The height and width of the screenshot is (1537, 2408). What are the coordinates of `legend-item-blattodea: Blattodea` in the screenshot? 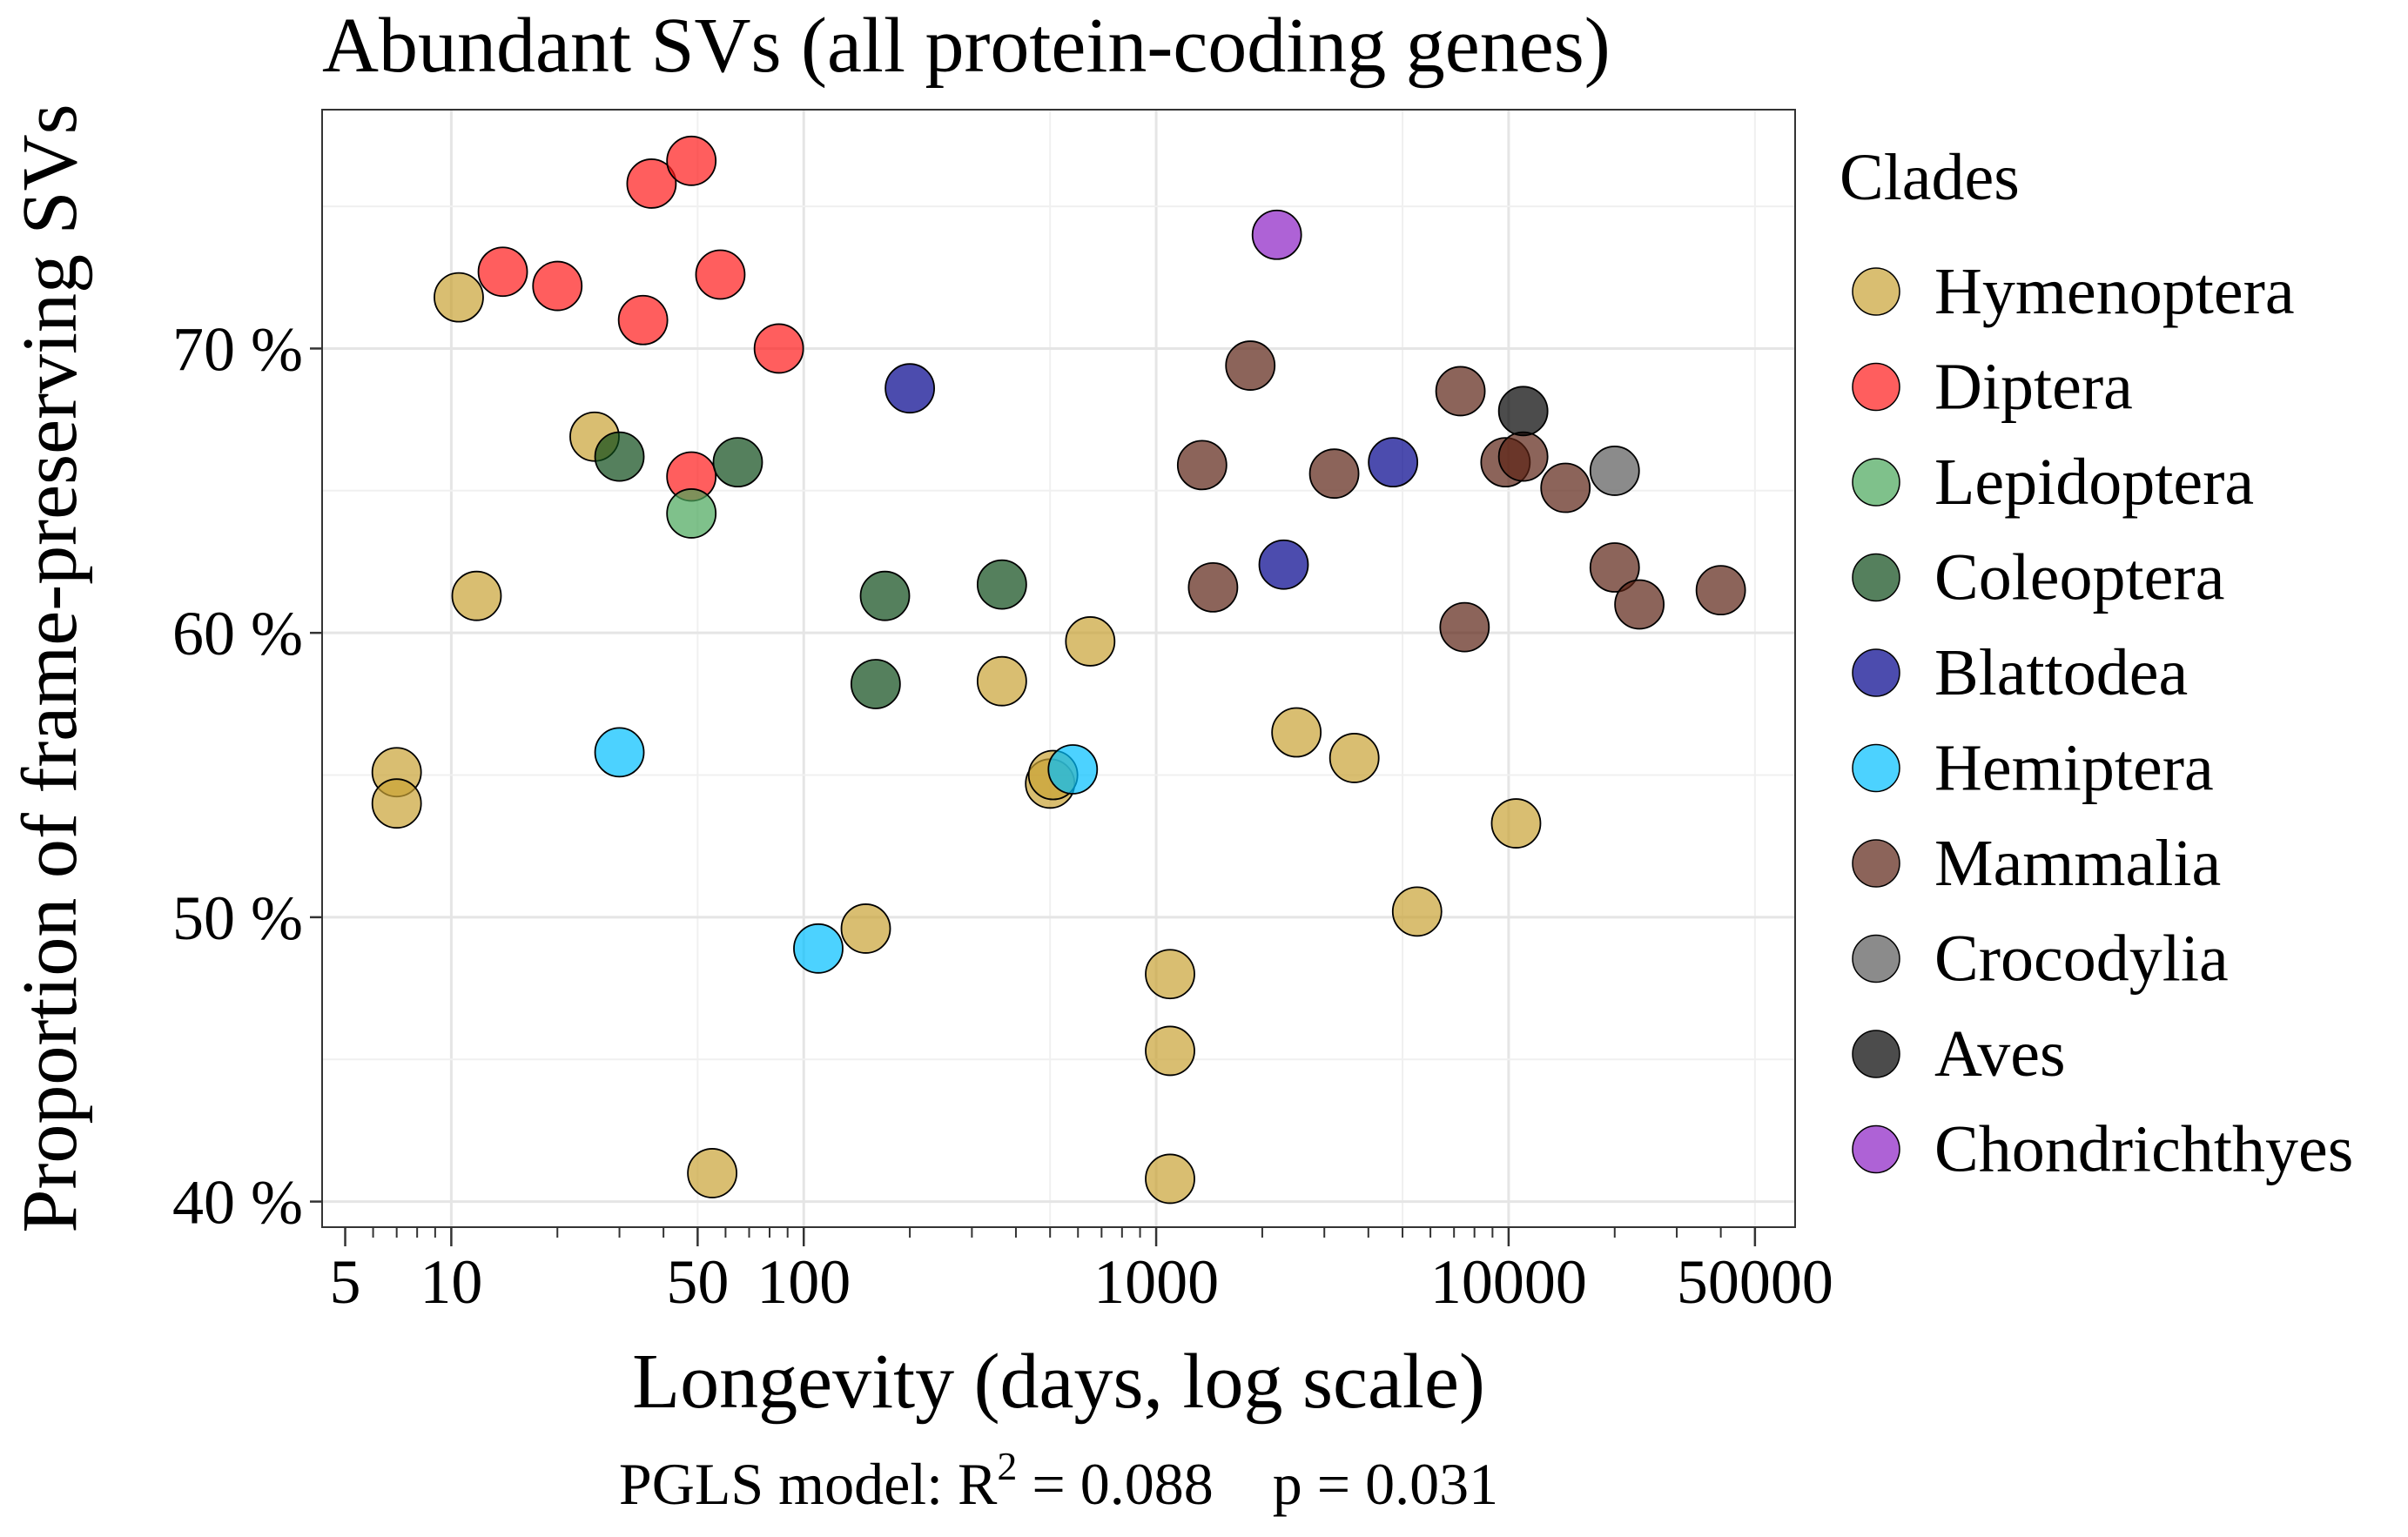 It's located at (2020, 672).